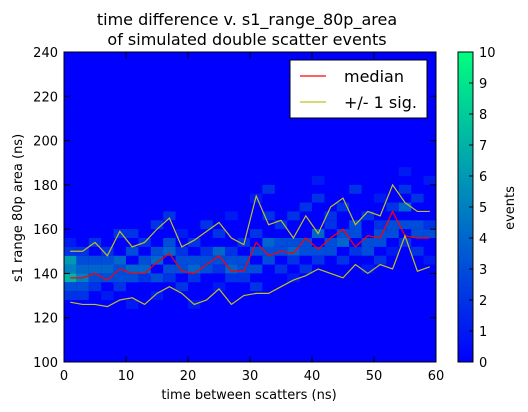 This screenshot has width=528, height=412. I want to click on y-tick-label: 220, so click(45, 97).